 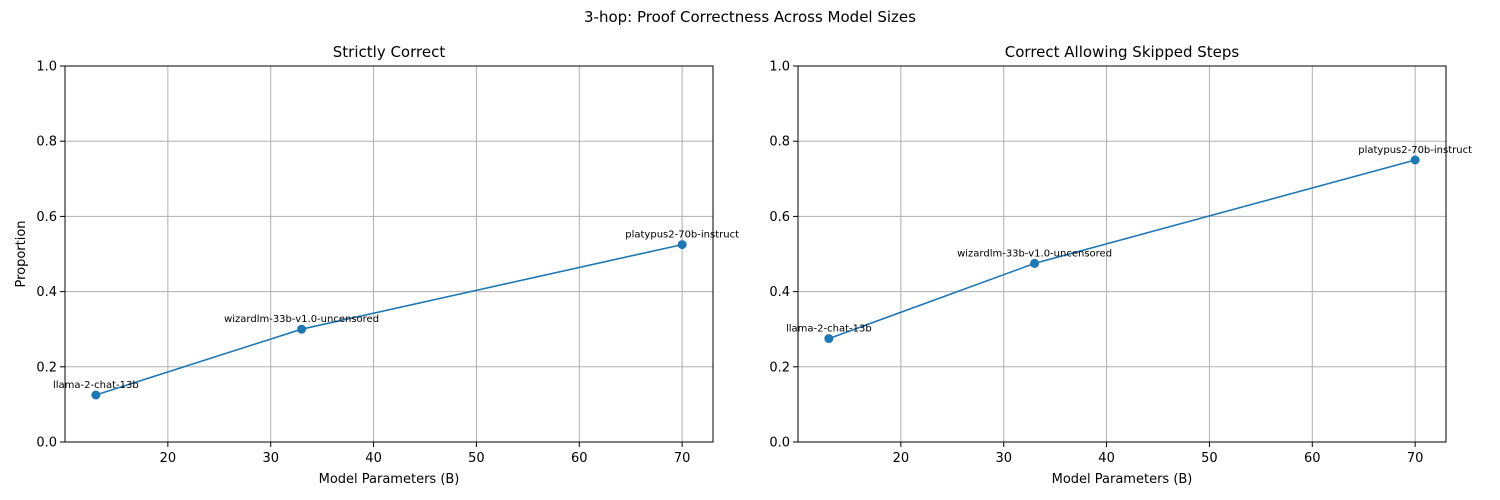 What do you see at coordinates (21, 253) in the screenshot?
I see `y-axis-label: Proportion` at bounding box center [21, 253].